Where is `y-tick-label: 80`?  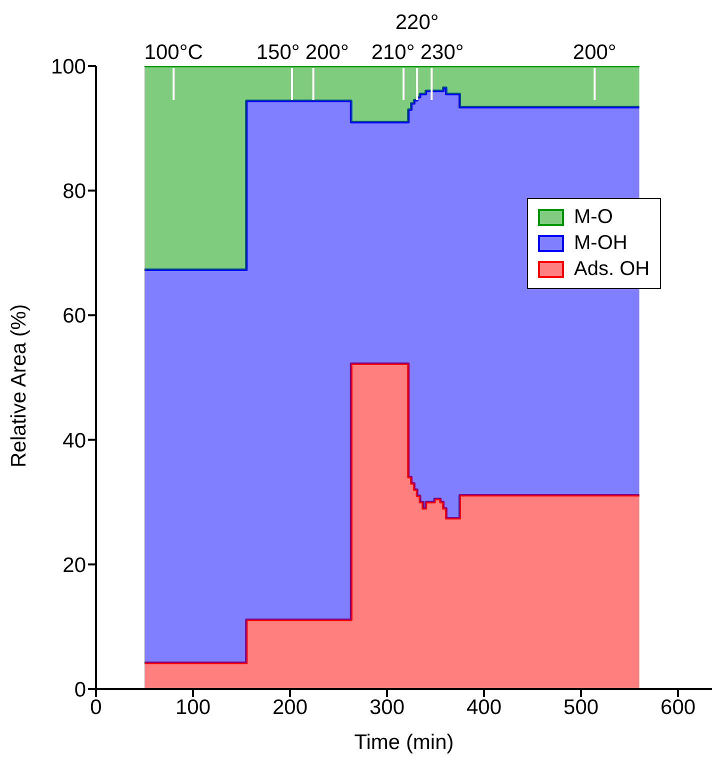 y-tick-label: 80 is located at coordinates (74, 192).